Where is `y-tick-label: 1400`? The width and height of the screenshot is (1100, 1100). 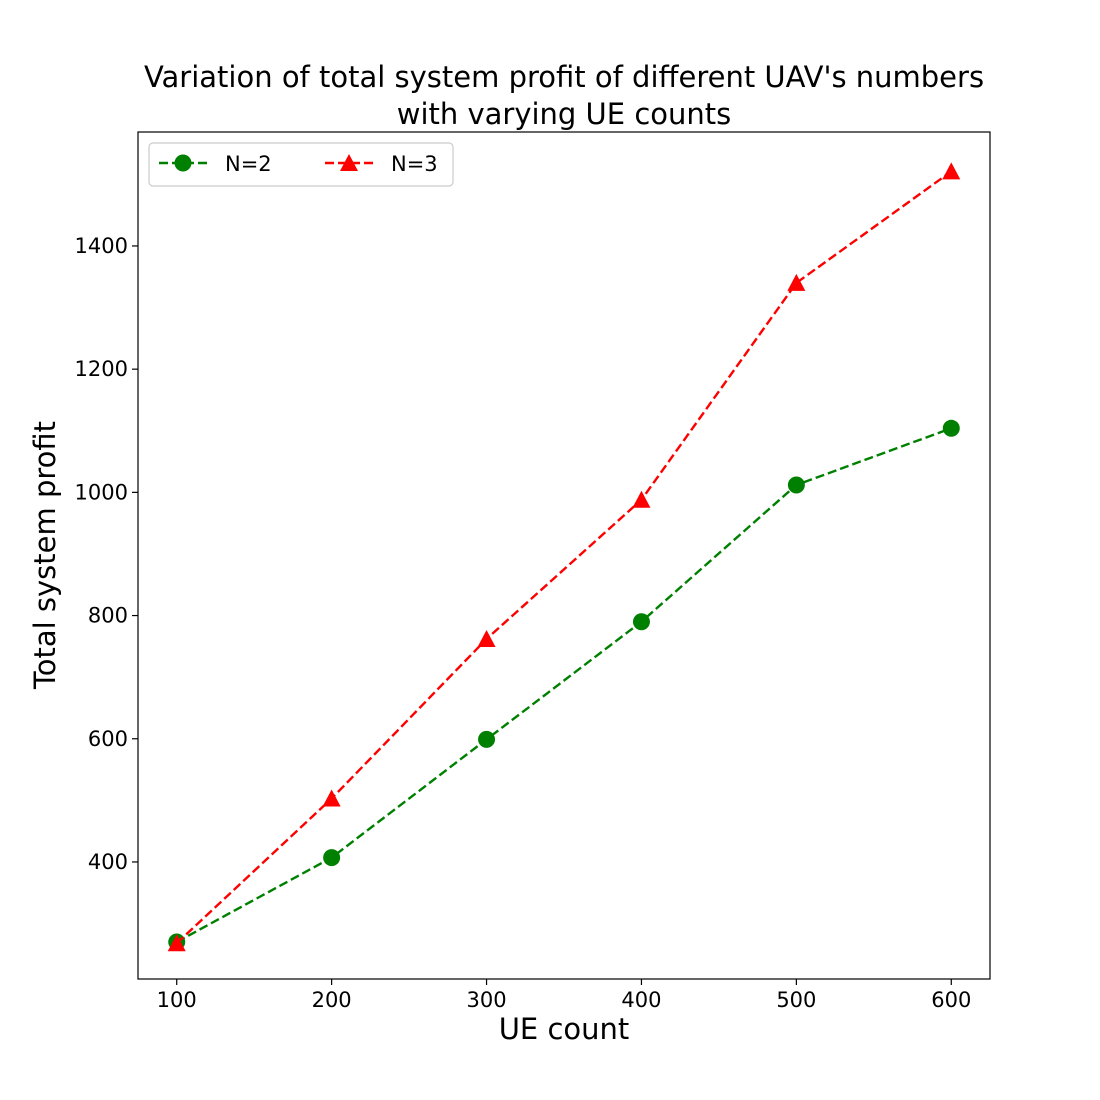
y-tick-label: 1400 is located at coordinates (101, 246).